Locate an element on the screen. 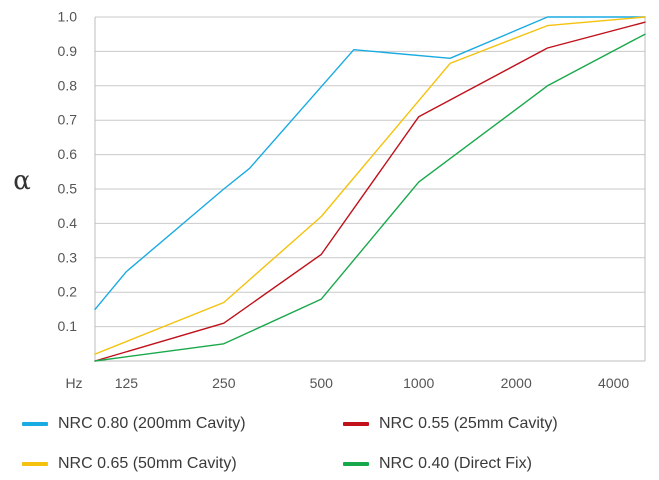 The image size is (659, 480). y-tick-label: 0.9 is located at coordinates (68, 51).